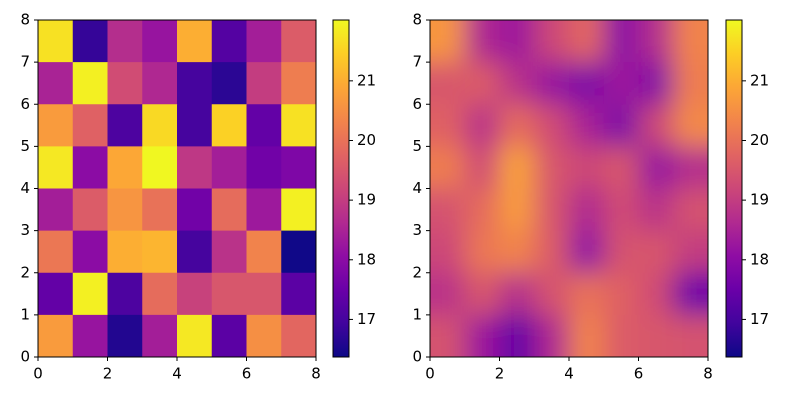  I want to click on x-tick-label: 4, so click(569, 374).